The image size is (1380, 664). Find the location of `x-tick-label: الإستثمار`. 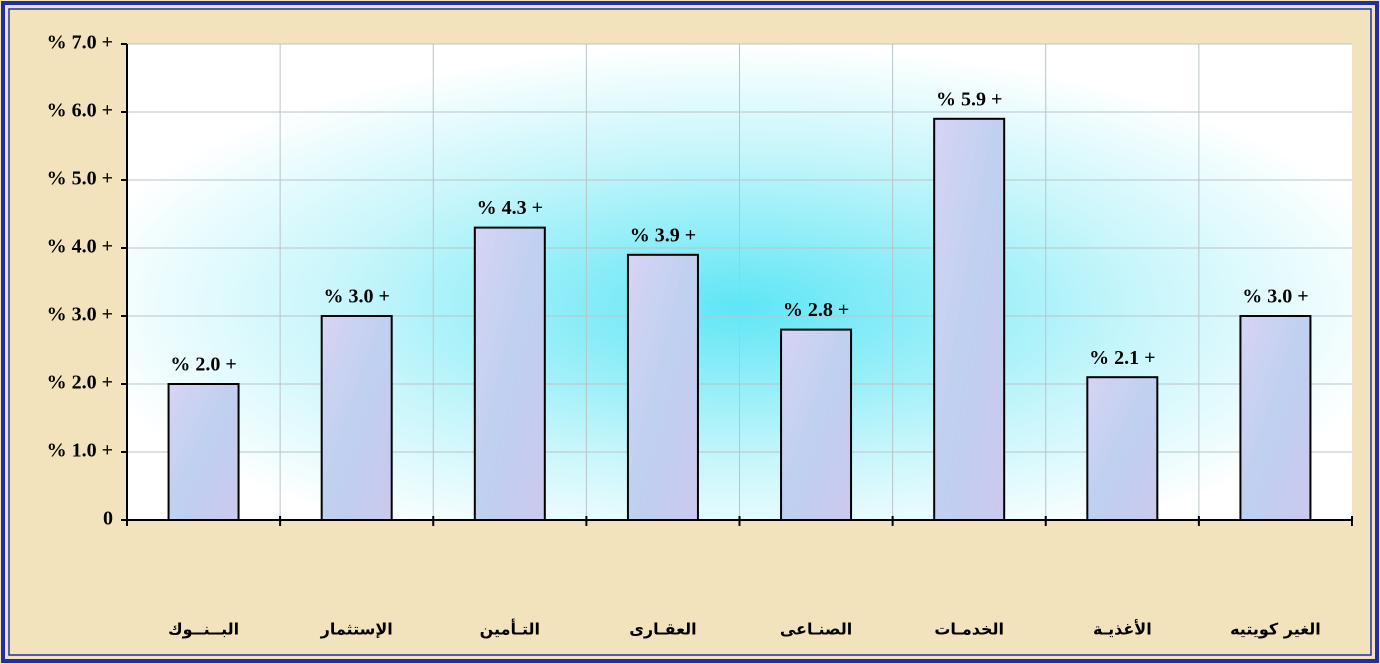

x-tick-label: الإستثمار is located at coordinates (356, 629).